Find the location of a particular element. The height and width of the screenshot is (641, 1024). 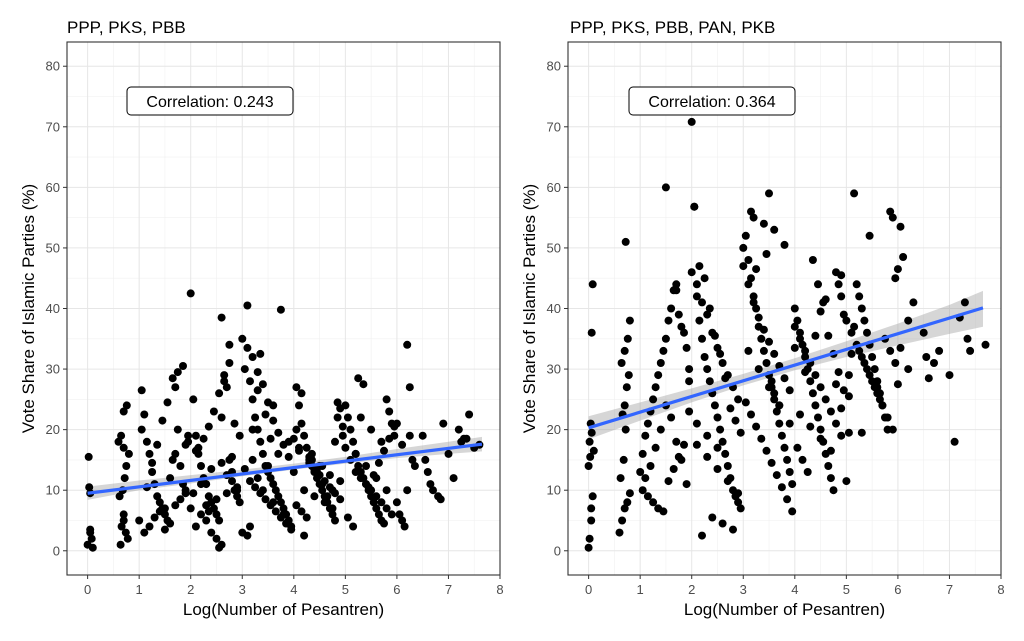

x-axis-label: Log(Number of Pesantren) is located at coordinates (784, 609).